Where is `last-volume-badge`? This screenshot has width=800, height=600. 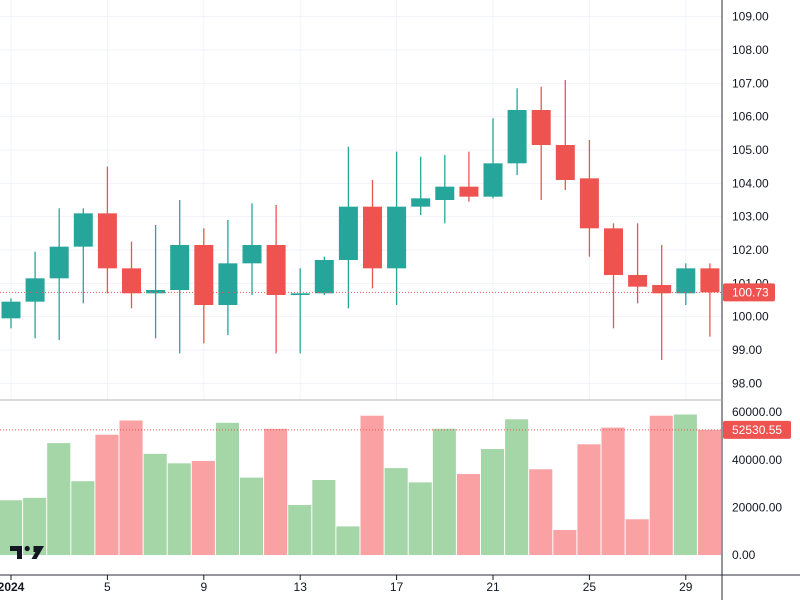
last-volume-badge is located at coordinates (757, 429).